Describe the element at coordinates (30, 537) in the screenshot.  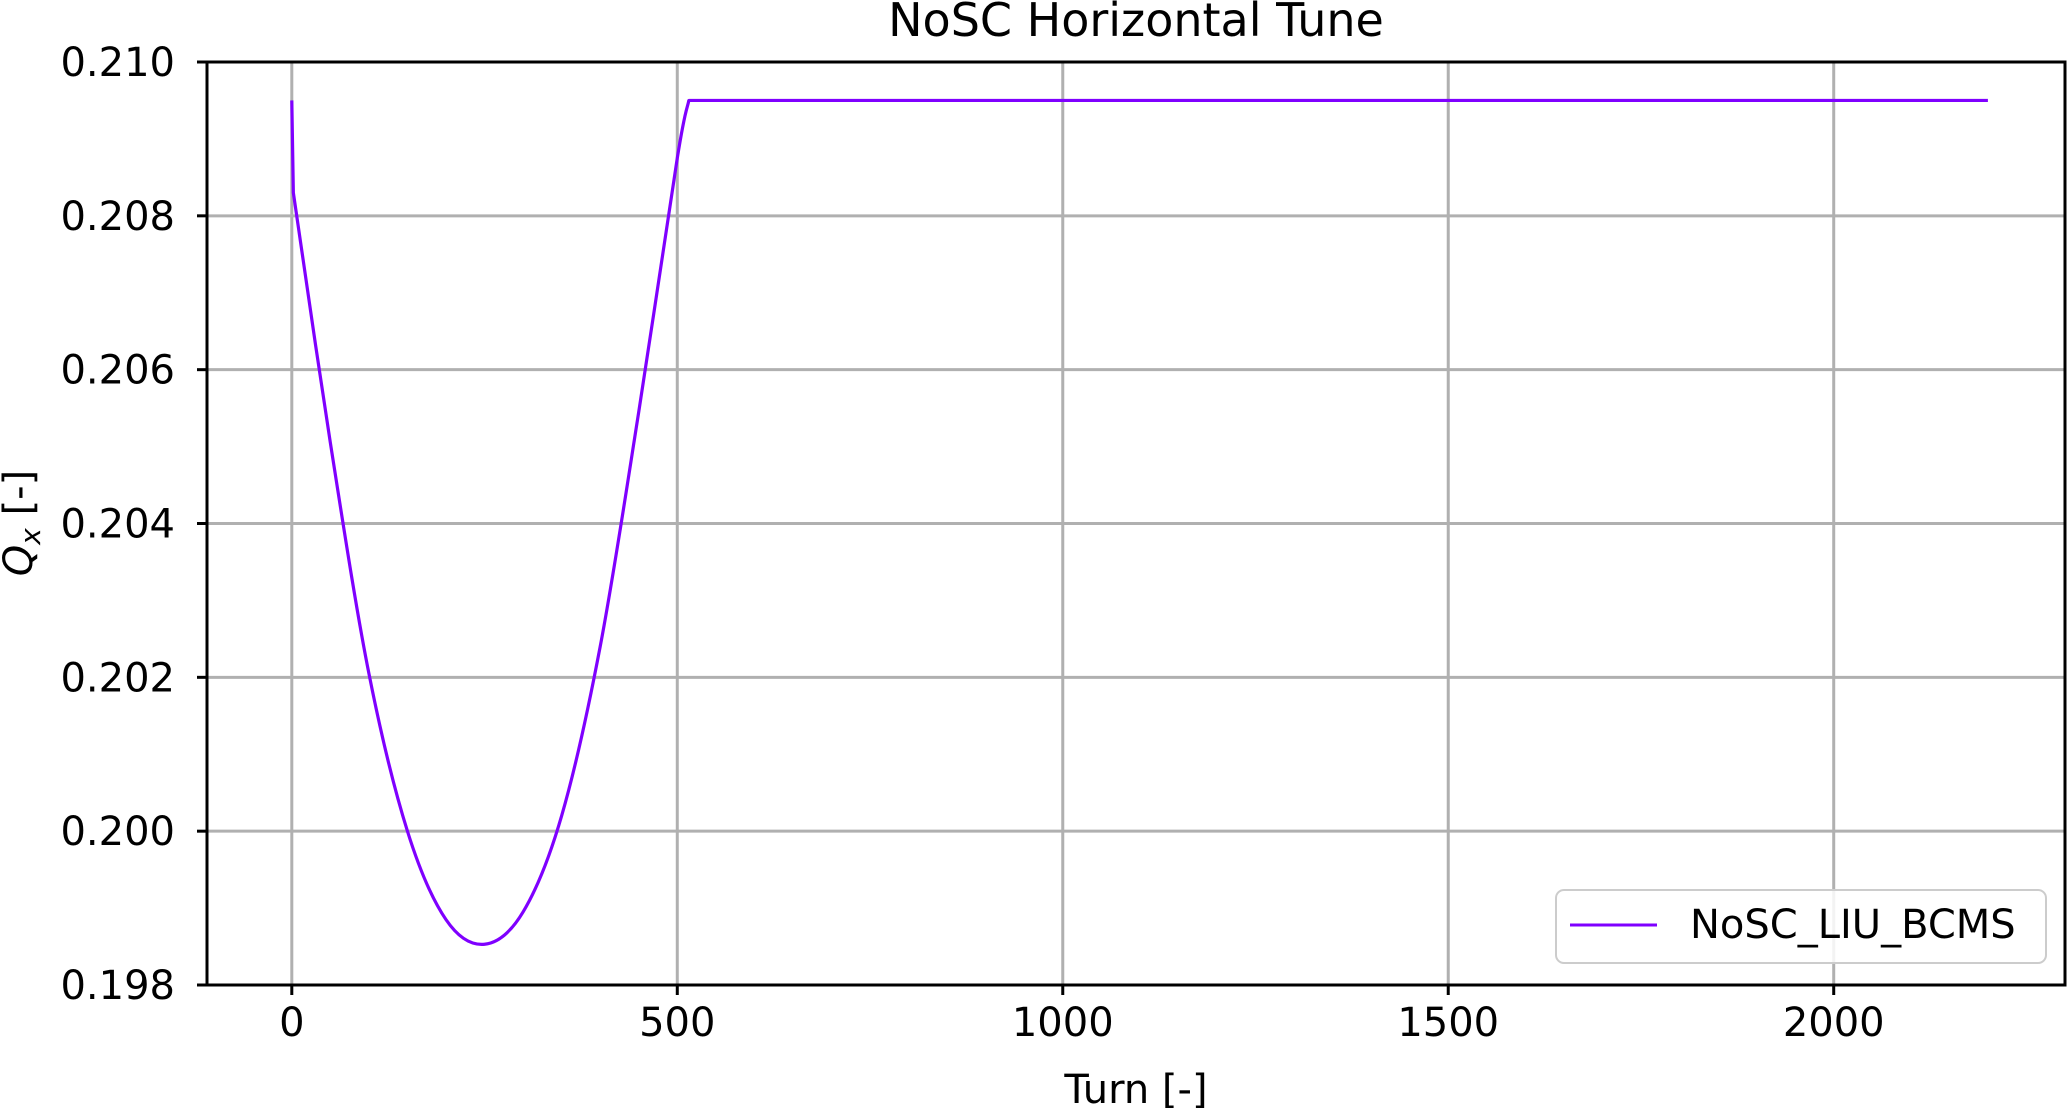
I see `y-axis-label-subscript: x` at that location.